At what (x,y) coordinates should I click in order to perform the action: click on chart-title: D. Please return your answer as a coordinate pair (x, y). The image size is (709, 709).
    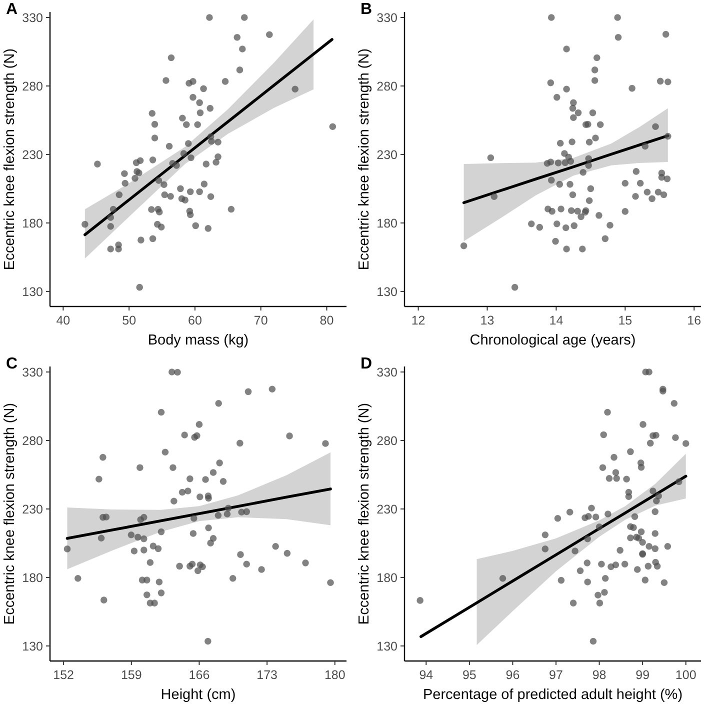
    Looking at the image, I should click on (366, 364).